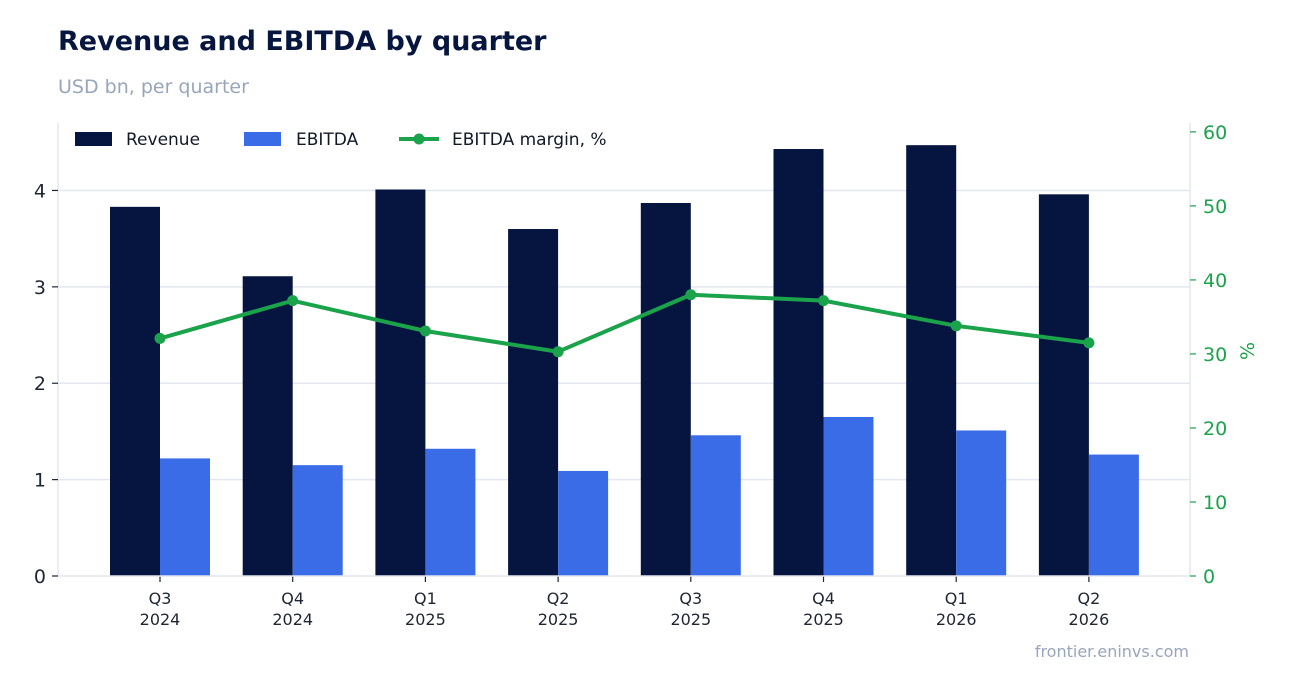 The width and height of the screenshot is (1289, 693). I want to click on y-tick-label-left: 2, so click(40, 384).